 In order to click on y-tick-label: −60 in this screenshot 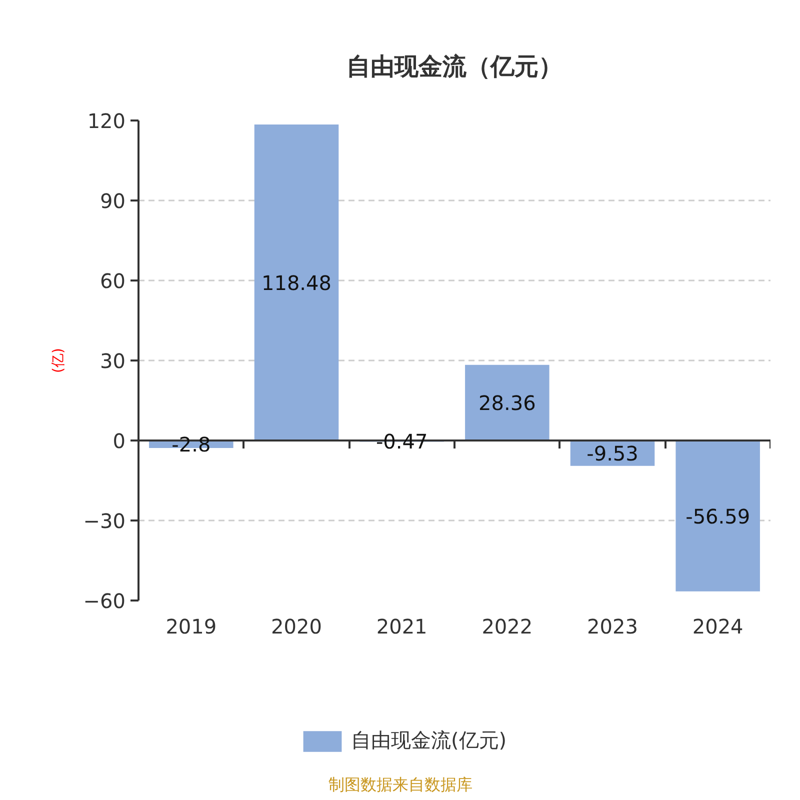, I will do `click(104, 601)`.